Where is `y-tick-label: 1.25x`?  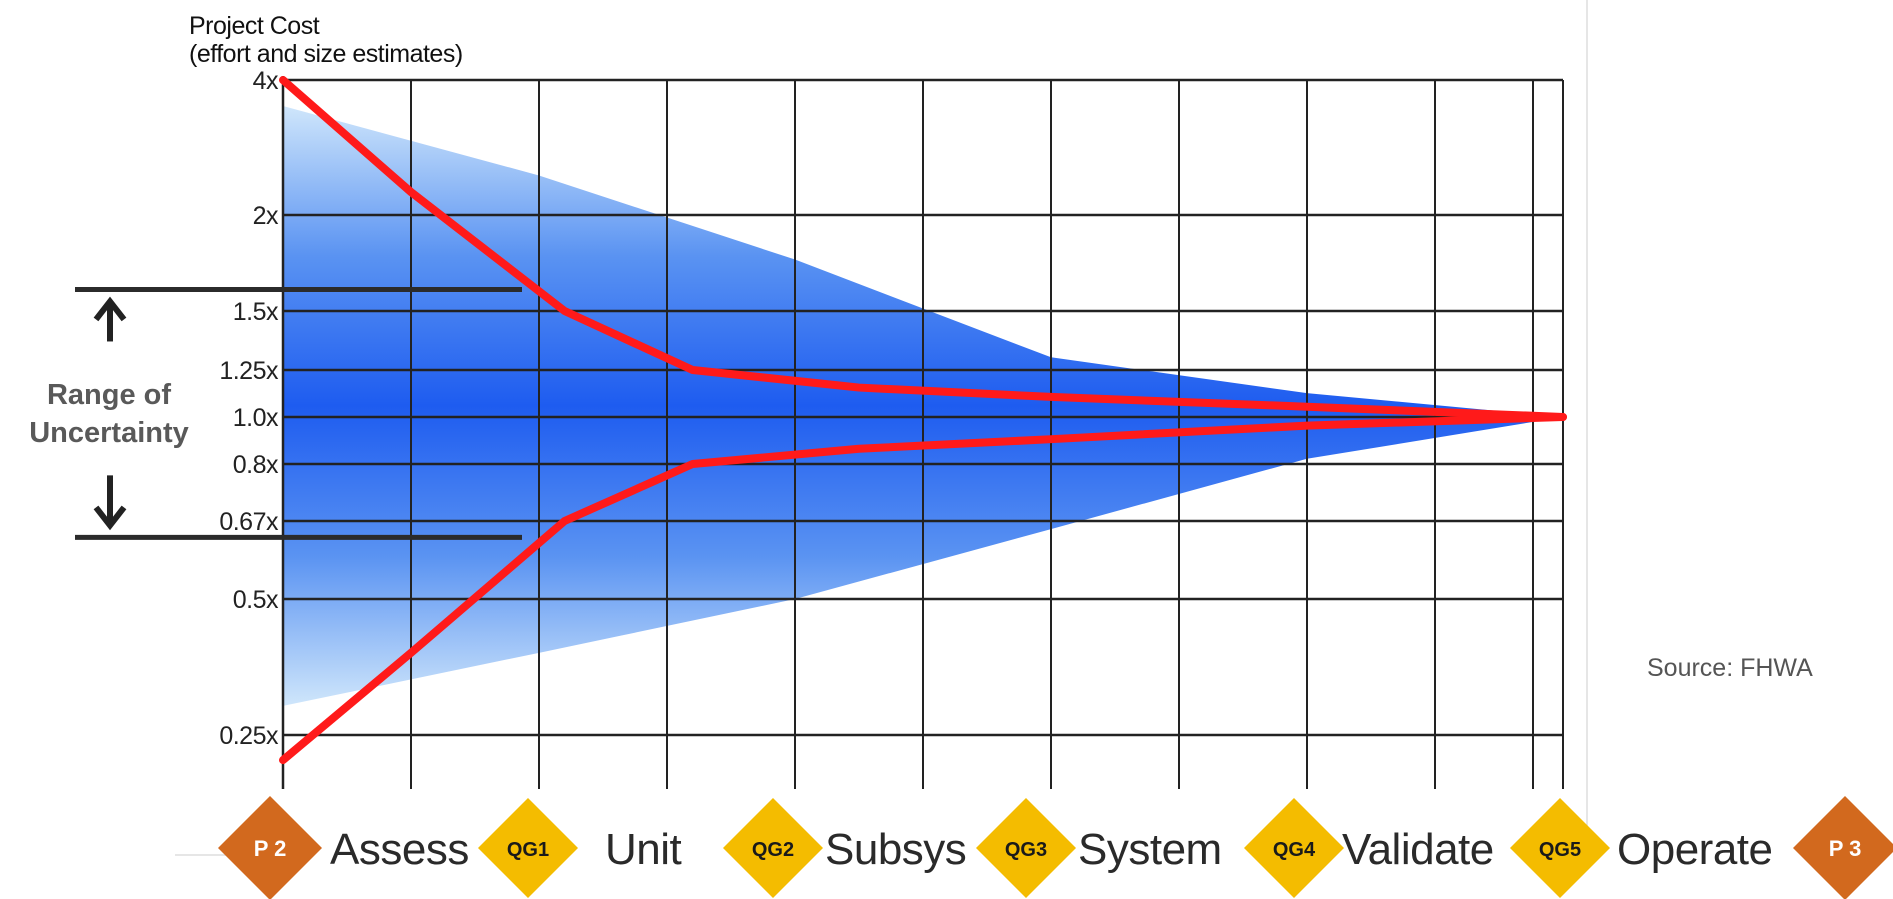
y-tick-label: 1.25x is located at coordinates (249, 371).